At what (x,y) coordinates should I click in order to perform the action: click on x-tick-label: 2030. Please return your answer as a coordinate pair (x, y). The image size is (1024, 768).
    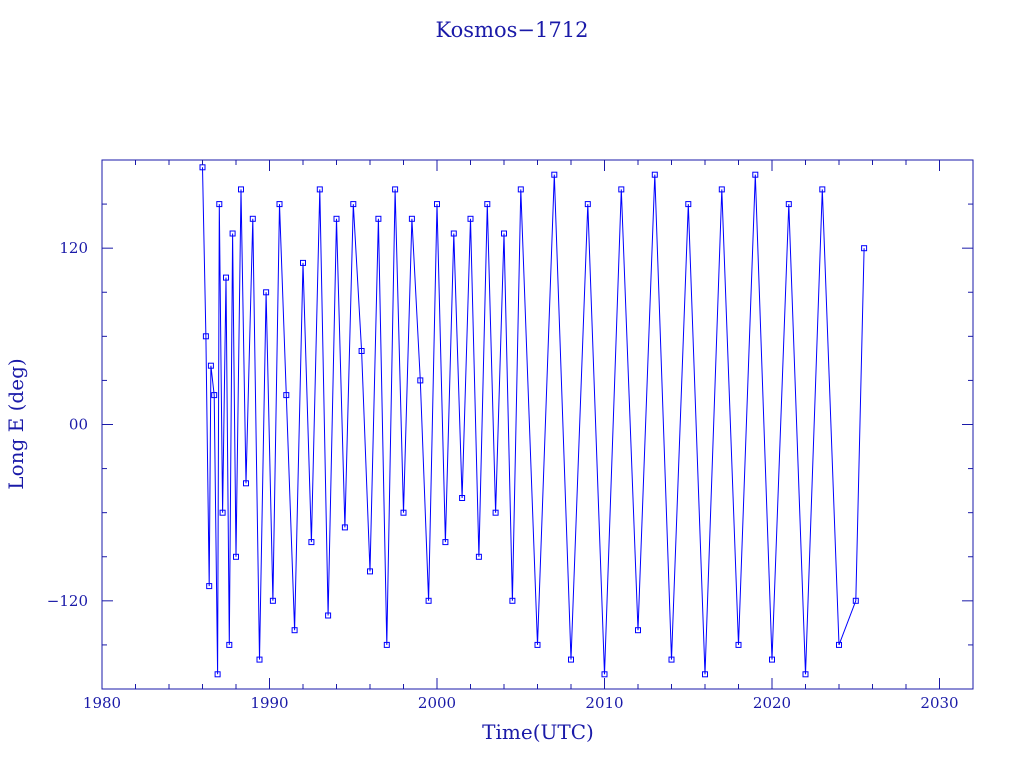
    Looking at the image, I should click on (939, 703).